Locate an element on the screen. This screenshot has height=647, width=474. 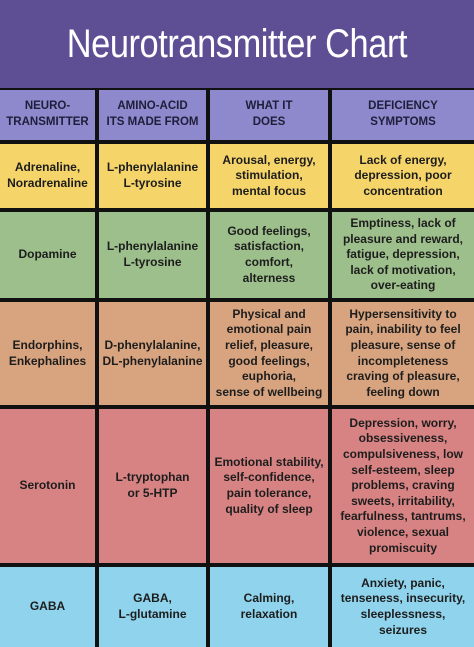
cell-text-line: D-phenylalanine, is located at coordinates (152, 344).